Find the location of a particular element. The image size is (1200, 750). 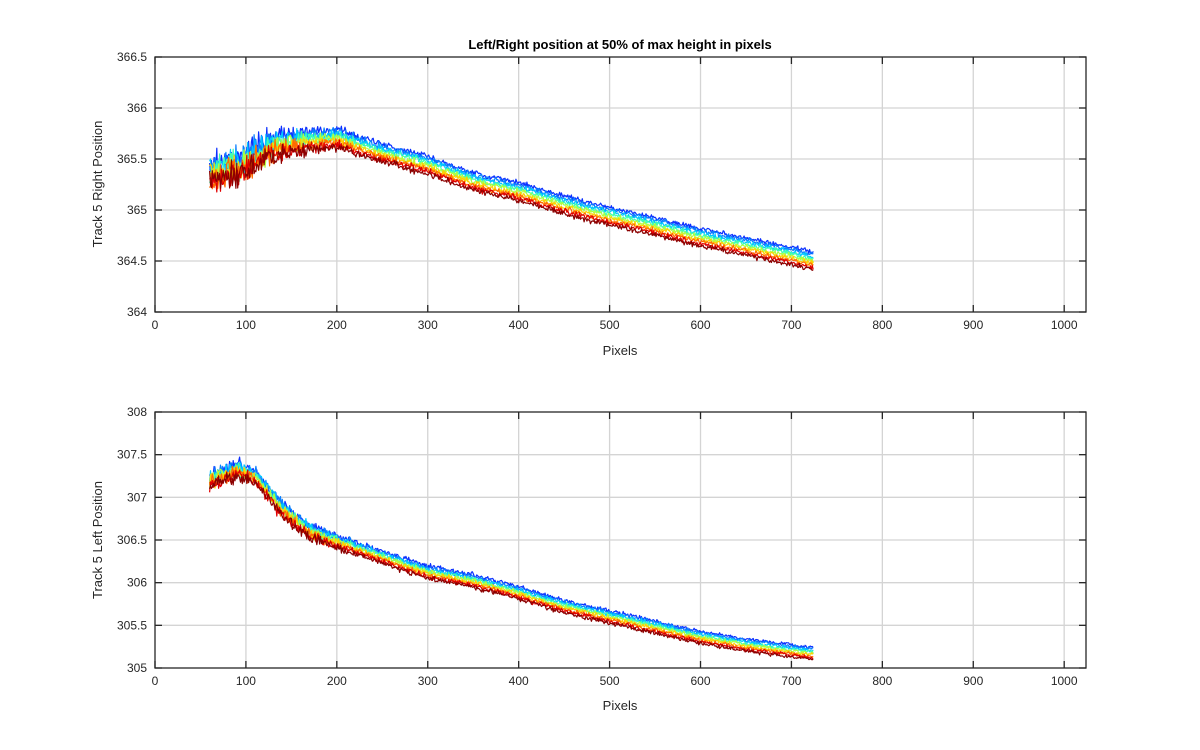

y-tick-label: 306.5 is located at coordinates (132, 540).